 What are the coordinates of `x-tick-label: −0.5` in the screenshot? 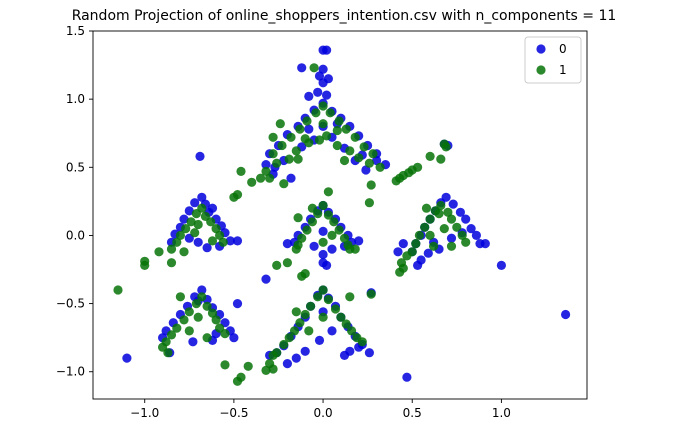 It's located at (233, 413).